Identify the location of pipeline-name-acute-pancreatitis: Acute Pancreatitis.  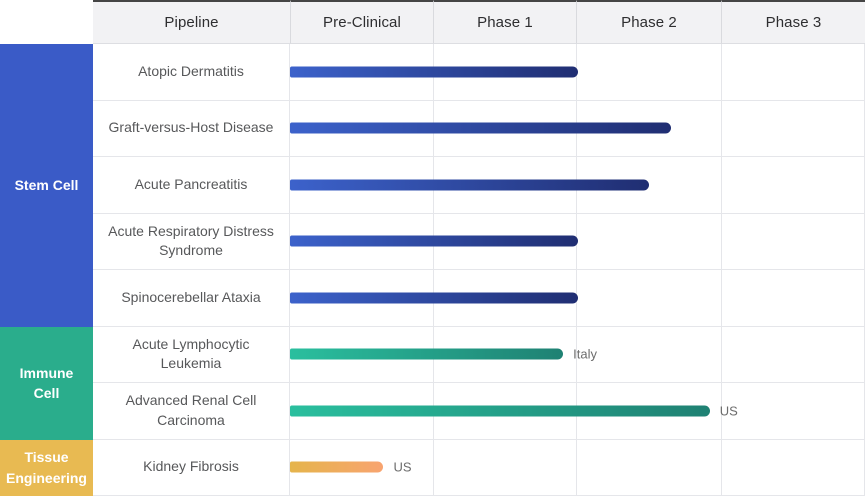
(191, 185).